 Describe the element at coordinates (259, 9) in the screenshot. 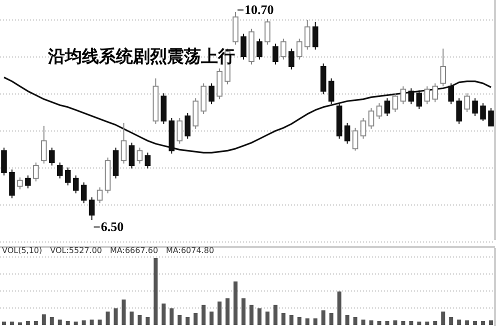

I see `annotation: 10.70` at that location.